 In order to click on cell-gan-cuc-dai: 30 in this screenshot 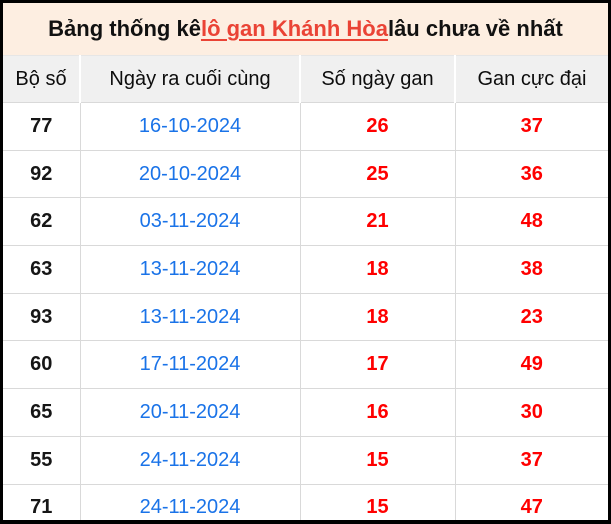, I will do `click(531, 412)`.